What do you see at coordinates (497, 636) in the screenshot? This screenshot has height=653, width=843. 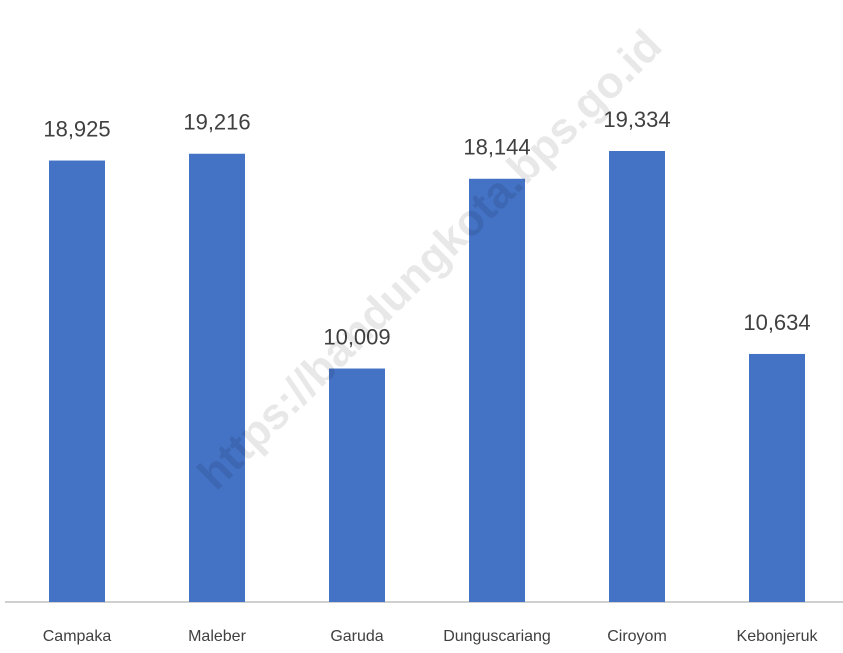 I see `x-tick-label: Dunguscariang` at bounding box center [497, 636].